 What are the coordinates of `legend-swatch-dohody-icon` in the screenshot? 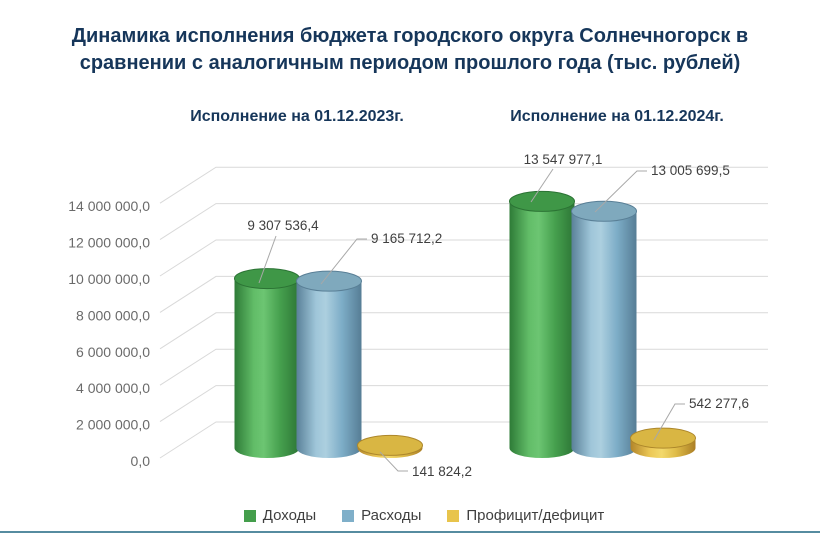 It's located at (249, 515).